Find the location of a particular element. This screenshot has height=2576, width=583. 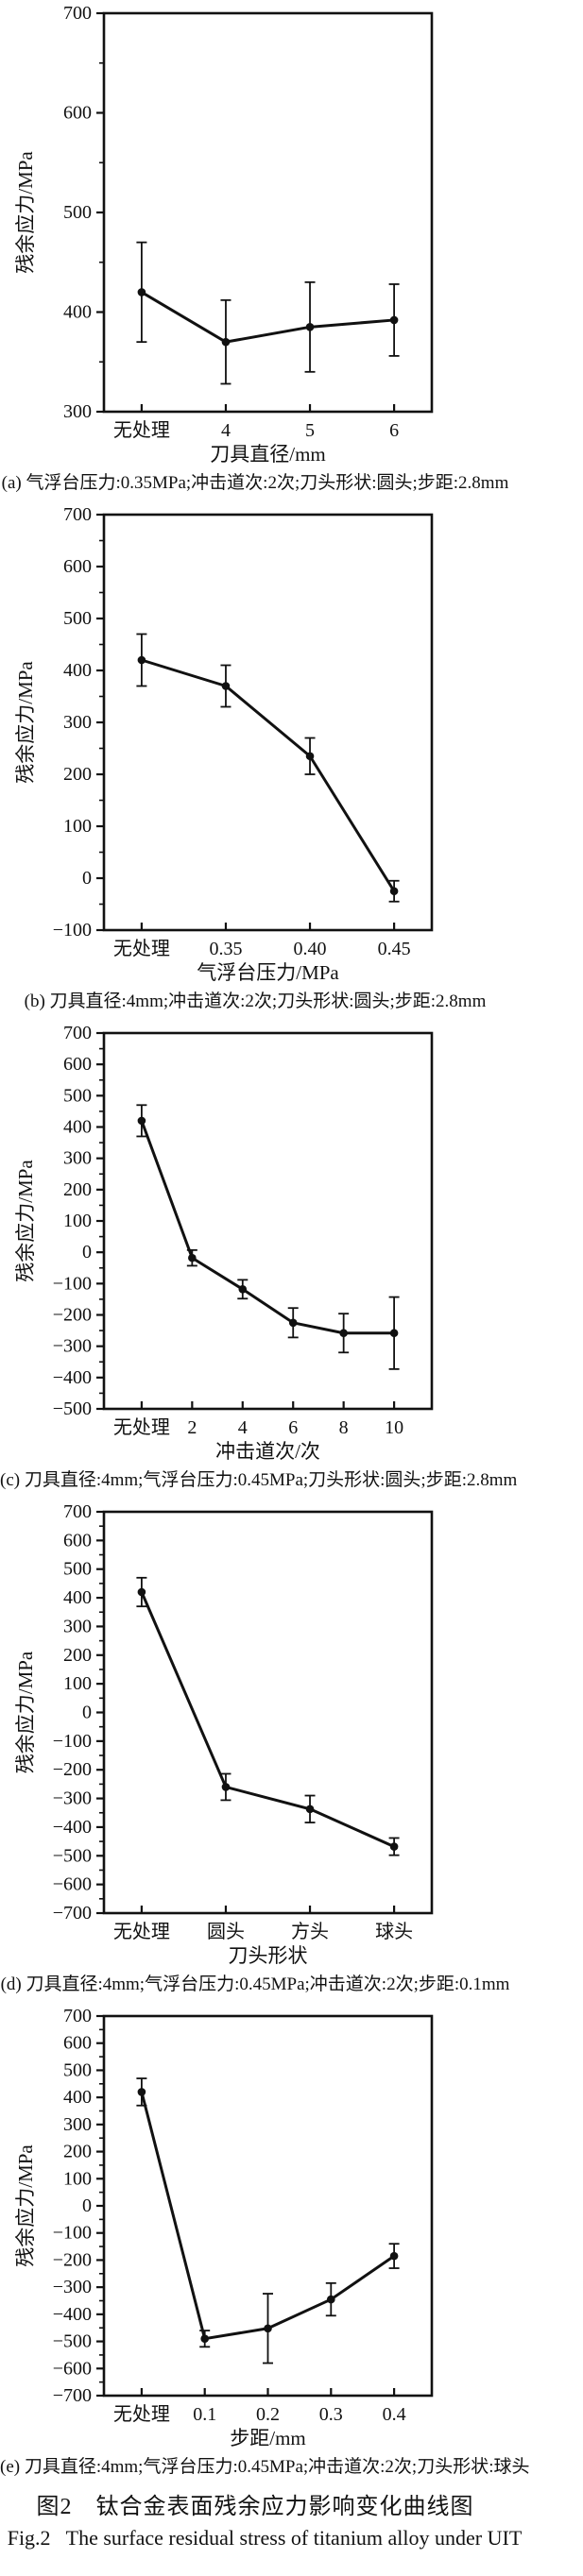

figure-caption-chinese: 图2 钛合金表面残余应力影响变化曲线图 is located at coordinates (255, 2507).